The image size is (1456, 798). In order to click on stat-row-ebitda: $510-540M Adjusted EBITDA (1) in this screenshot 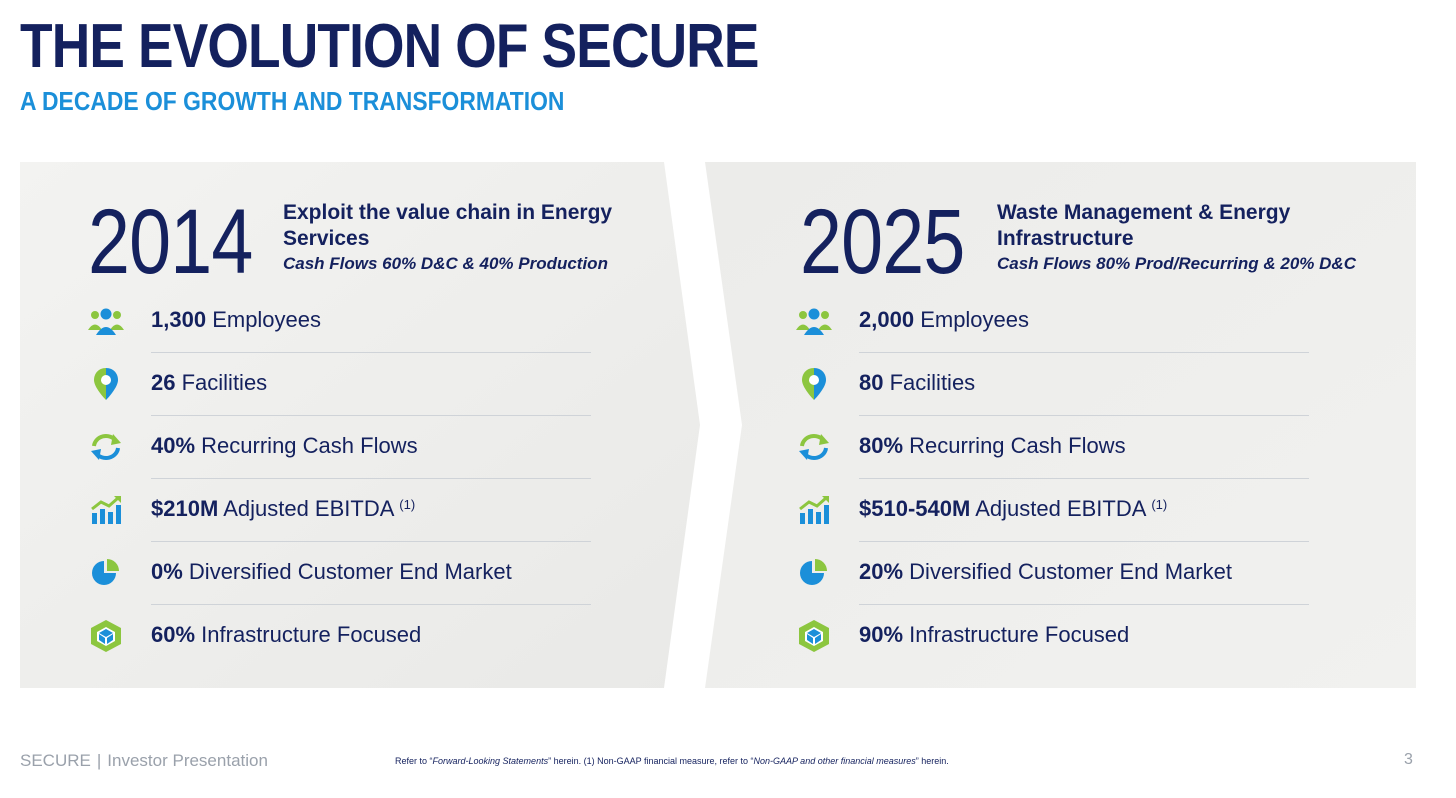, I will do `click(1054, 510)`.